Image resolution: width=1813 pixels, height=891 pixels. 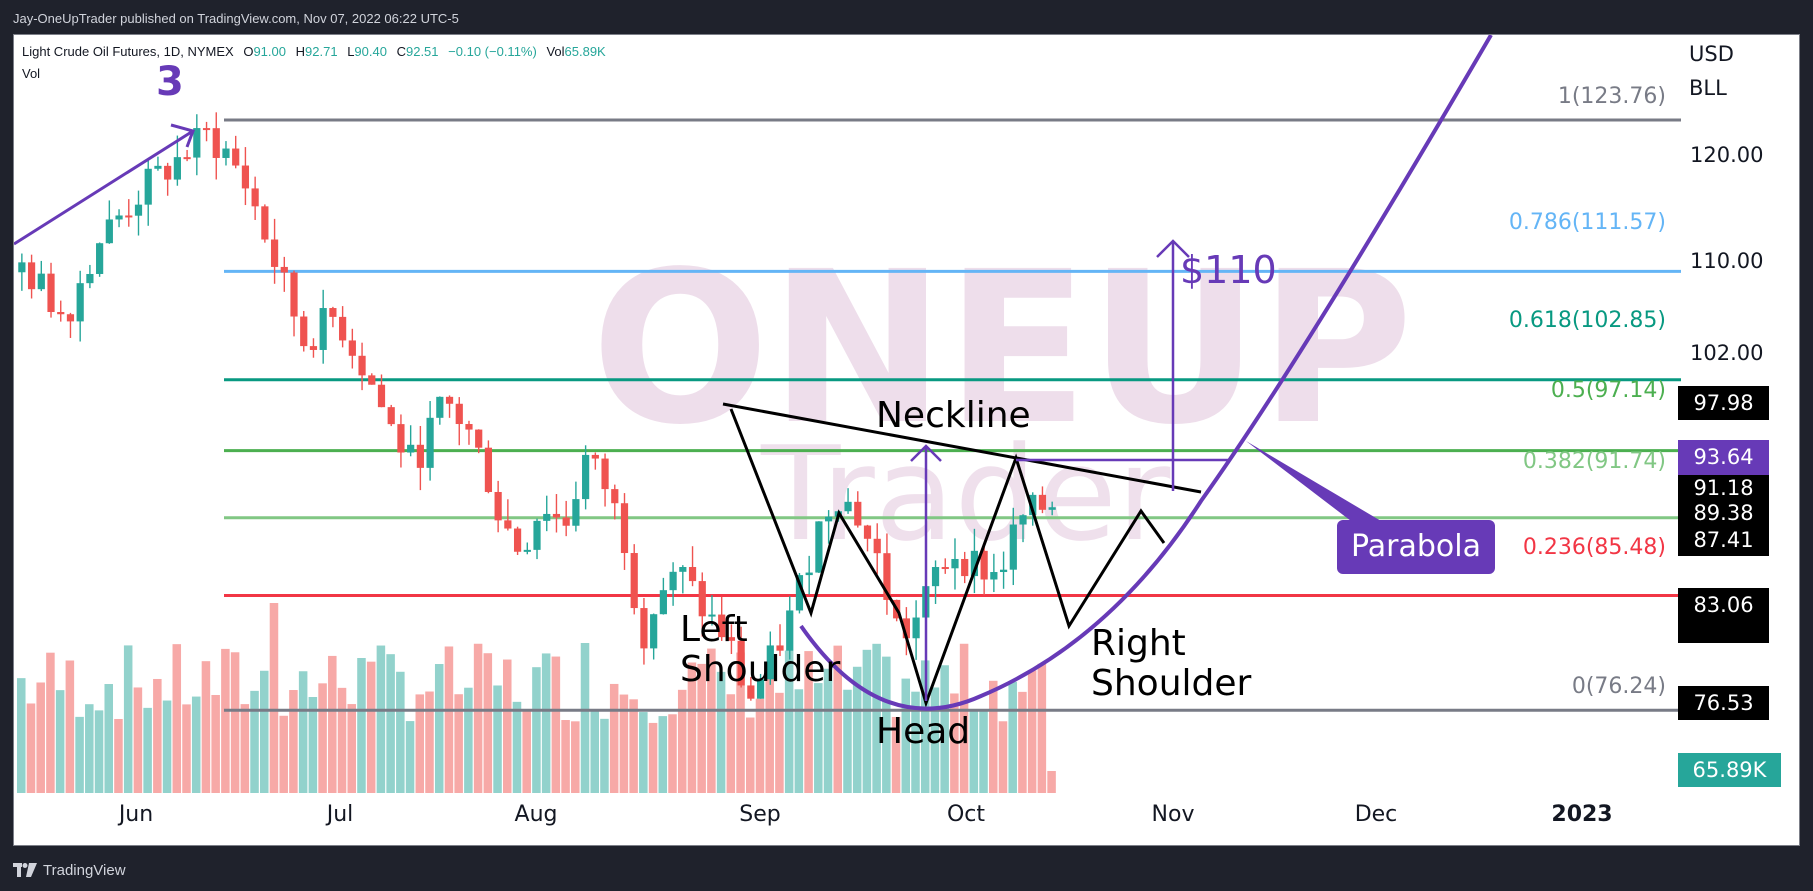 What do you see at coordinates (31, 73) in the screenshot?
I see `volume-indicator-label: Vol` at bounding box center [31, 73].